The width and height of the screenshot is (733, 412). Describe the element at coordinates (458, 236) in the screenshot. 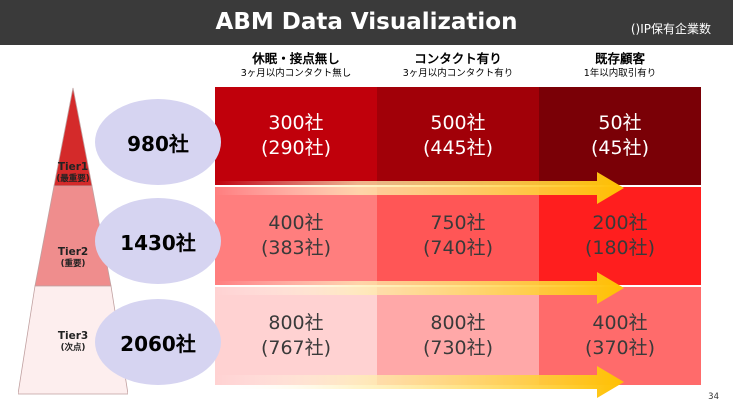

I see `cell-tier2-contacted: 750社 (740社)` at that location.